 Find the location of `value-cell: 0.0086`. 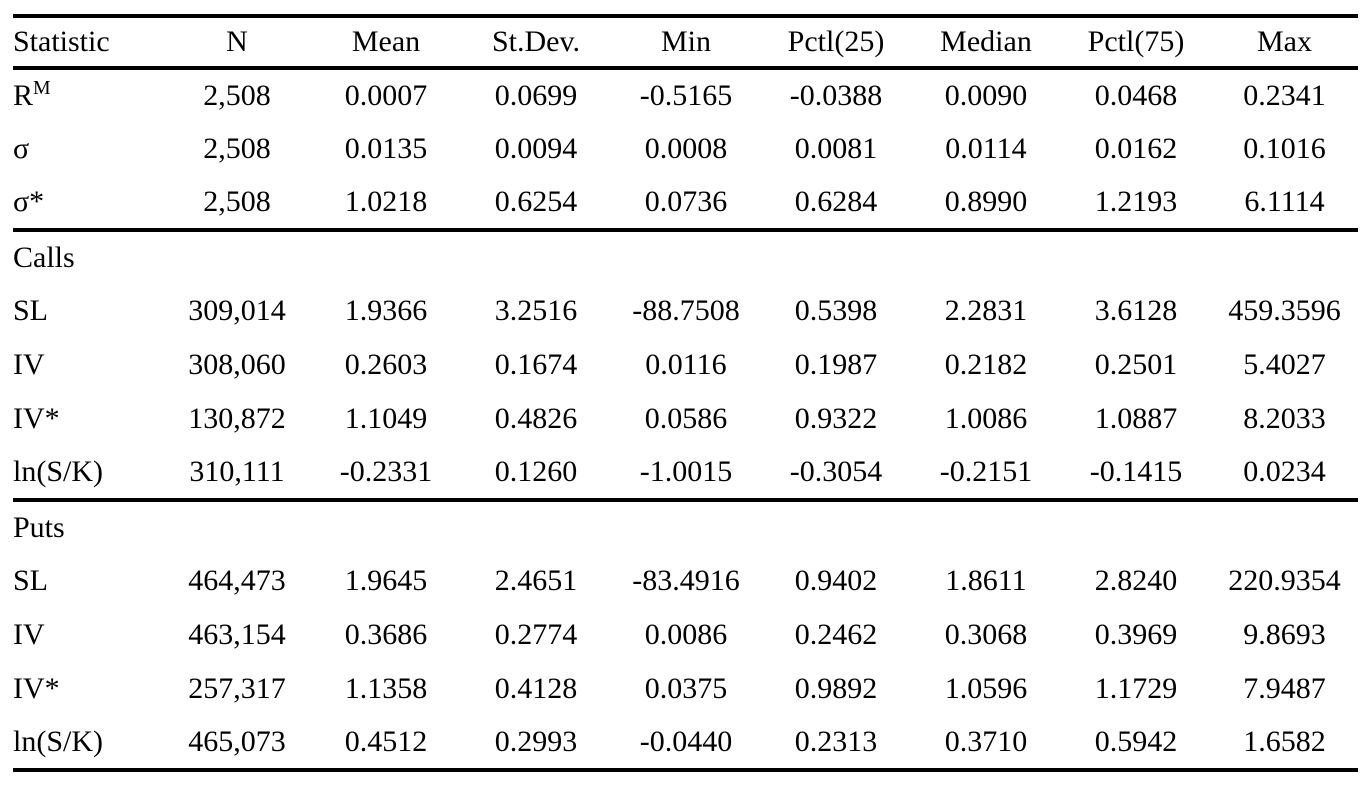

value-cell: 0.0086 is located at coordinates (686, 634).